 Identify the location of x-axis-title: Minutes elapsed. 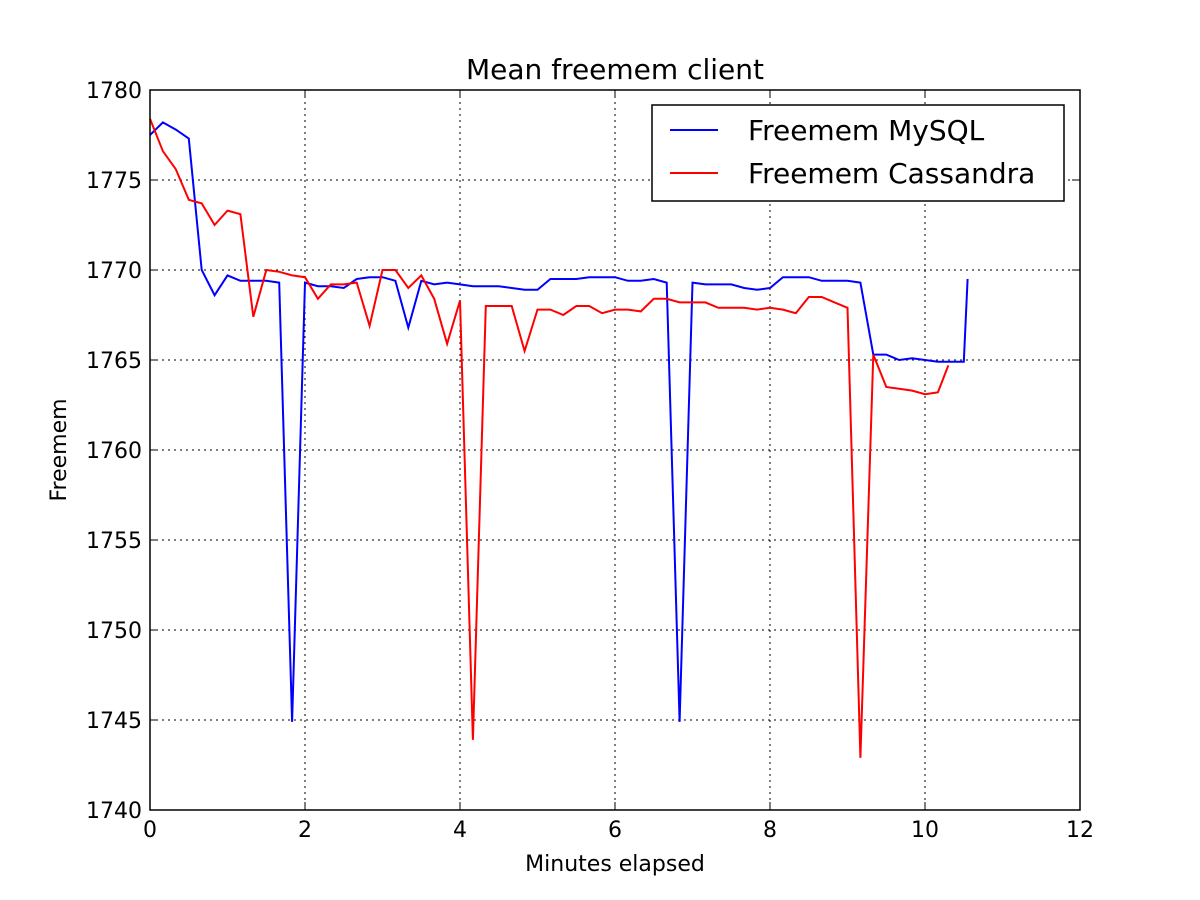
(615, 864).